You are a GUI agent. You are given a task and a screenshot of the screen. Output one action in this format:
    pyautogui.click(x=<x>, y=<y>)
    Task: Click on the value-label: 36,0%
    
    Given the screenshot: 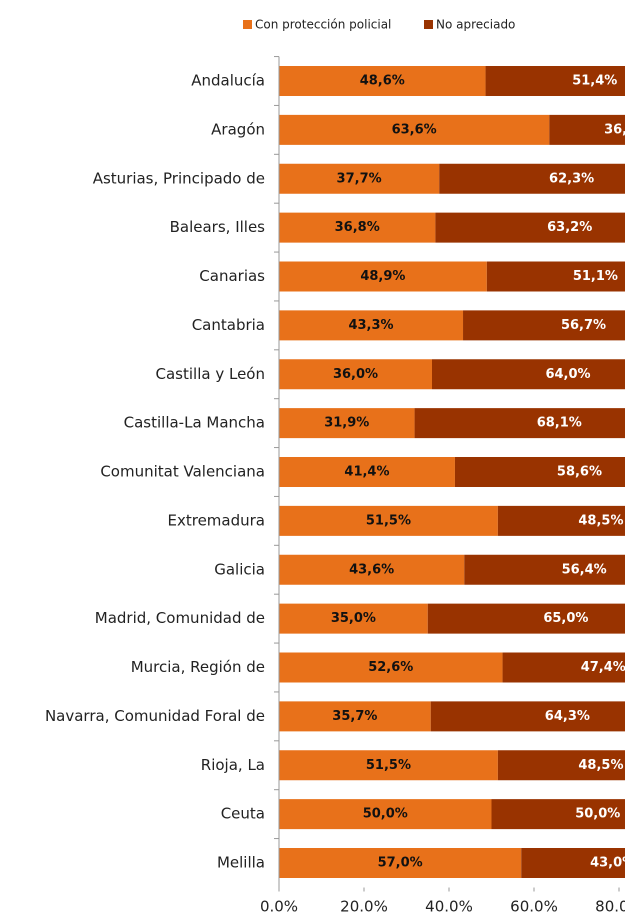 What is the action you would take?
    pyautogui.click(x=355, y=374)
    